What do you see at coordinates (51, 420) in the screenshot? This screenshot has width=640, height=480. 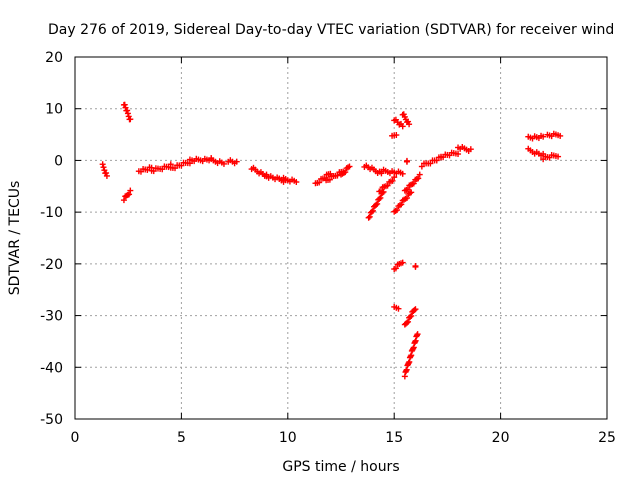 I see `y-tick-label: -50` at bounding box center [51, 420].